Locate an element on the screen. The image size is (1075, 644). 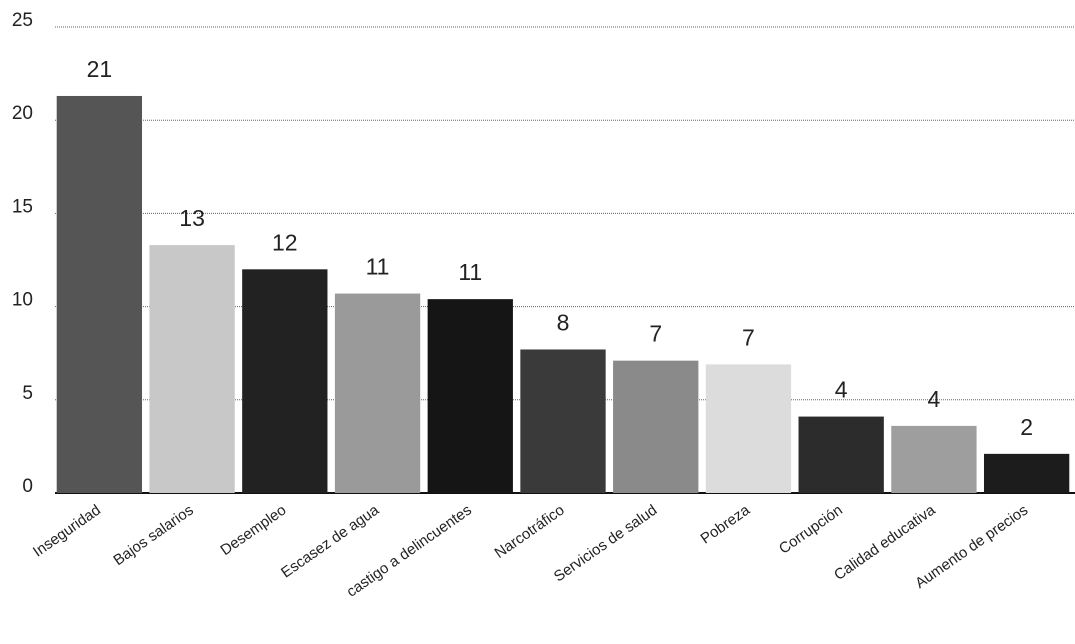
y-tick-label: 25 is located at coordinates (22, 20).